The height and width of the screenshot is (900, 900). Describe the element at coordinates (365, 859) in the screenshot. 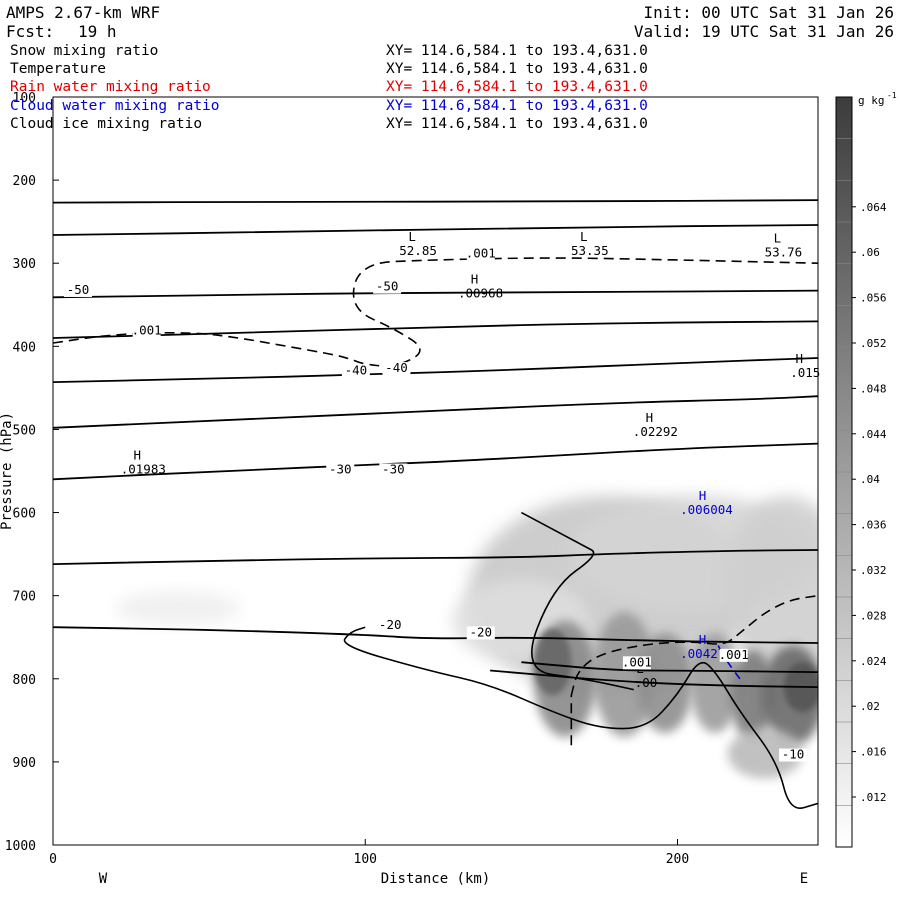

I see `x-tick-label: 100` at that location.